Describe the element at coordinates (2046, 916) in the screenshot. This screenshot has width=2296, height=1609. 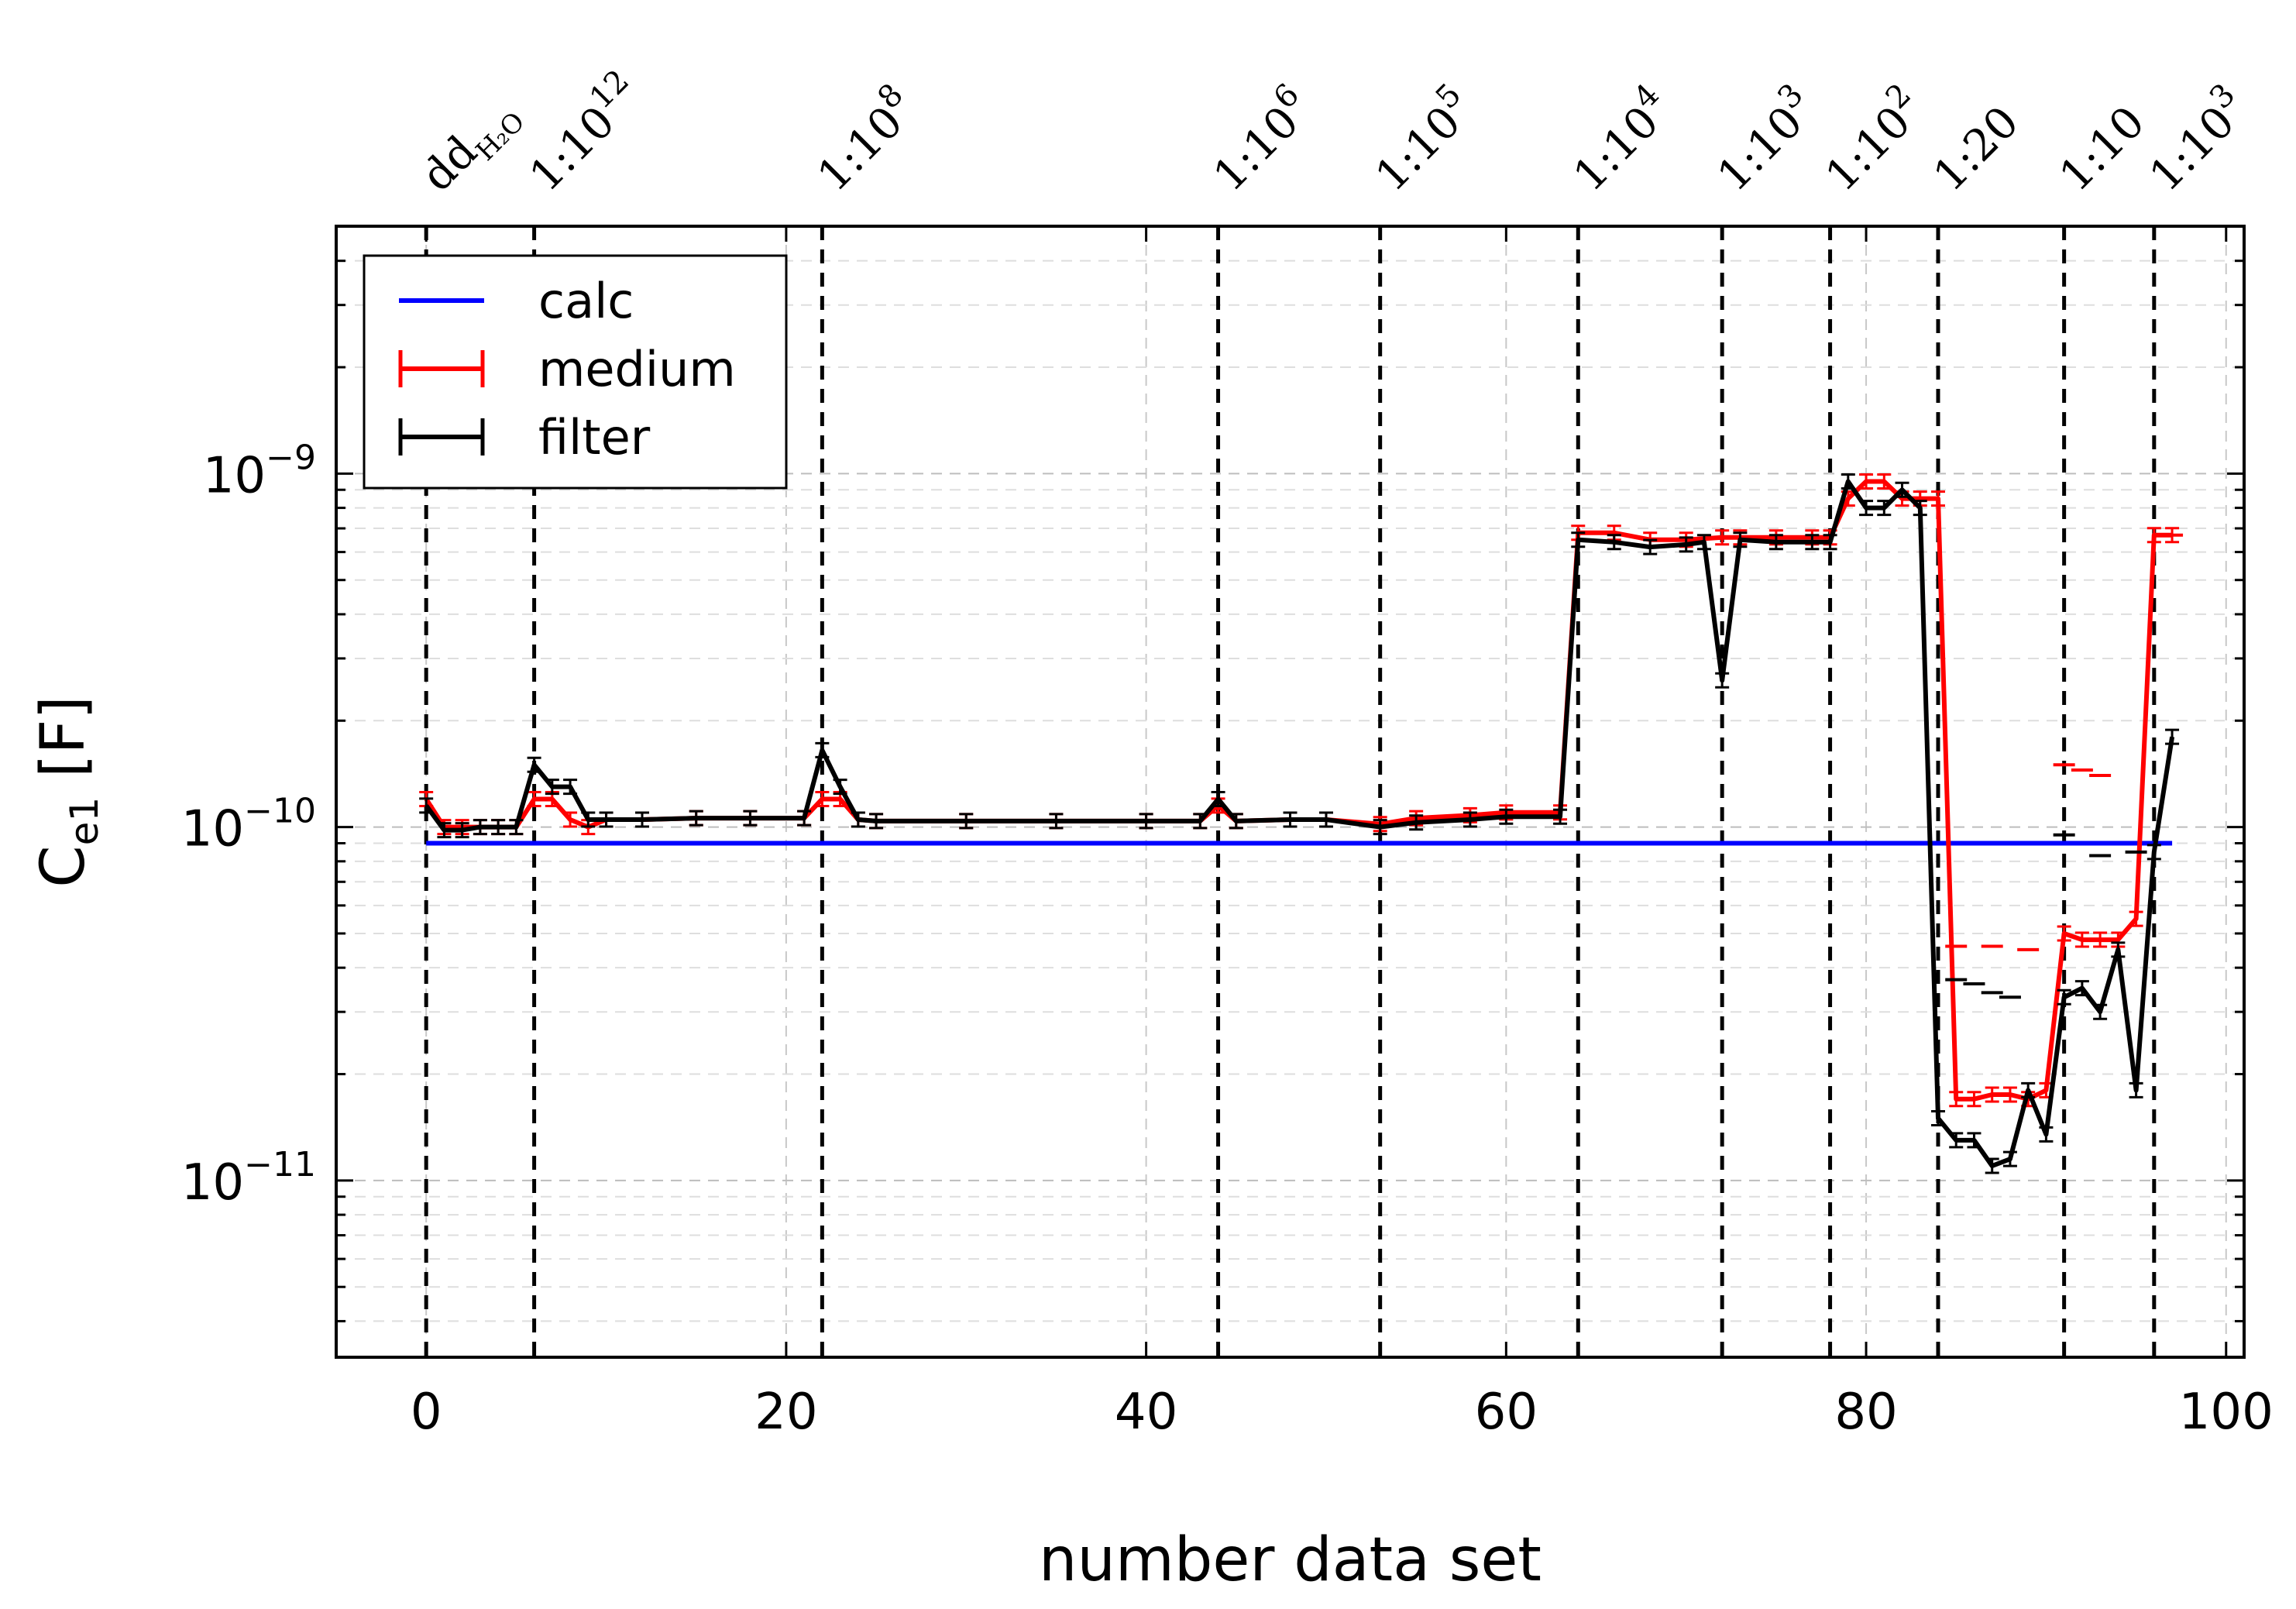
I see `detached-markers-filter` at that location.